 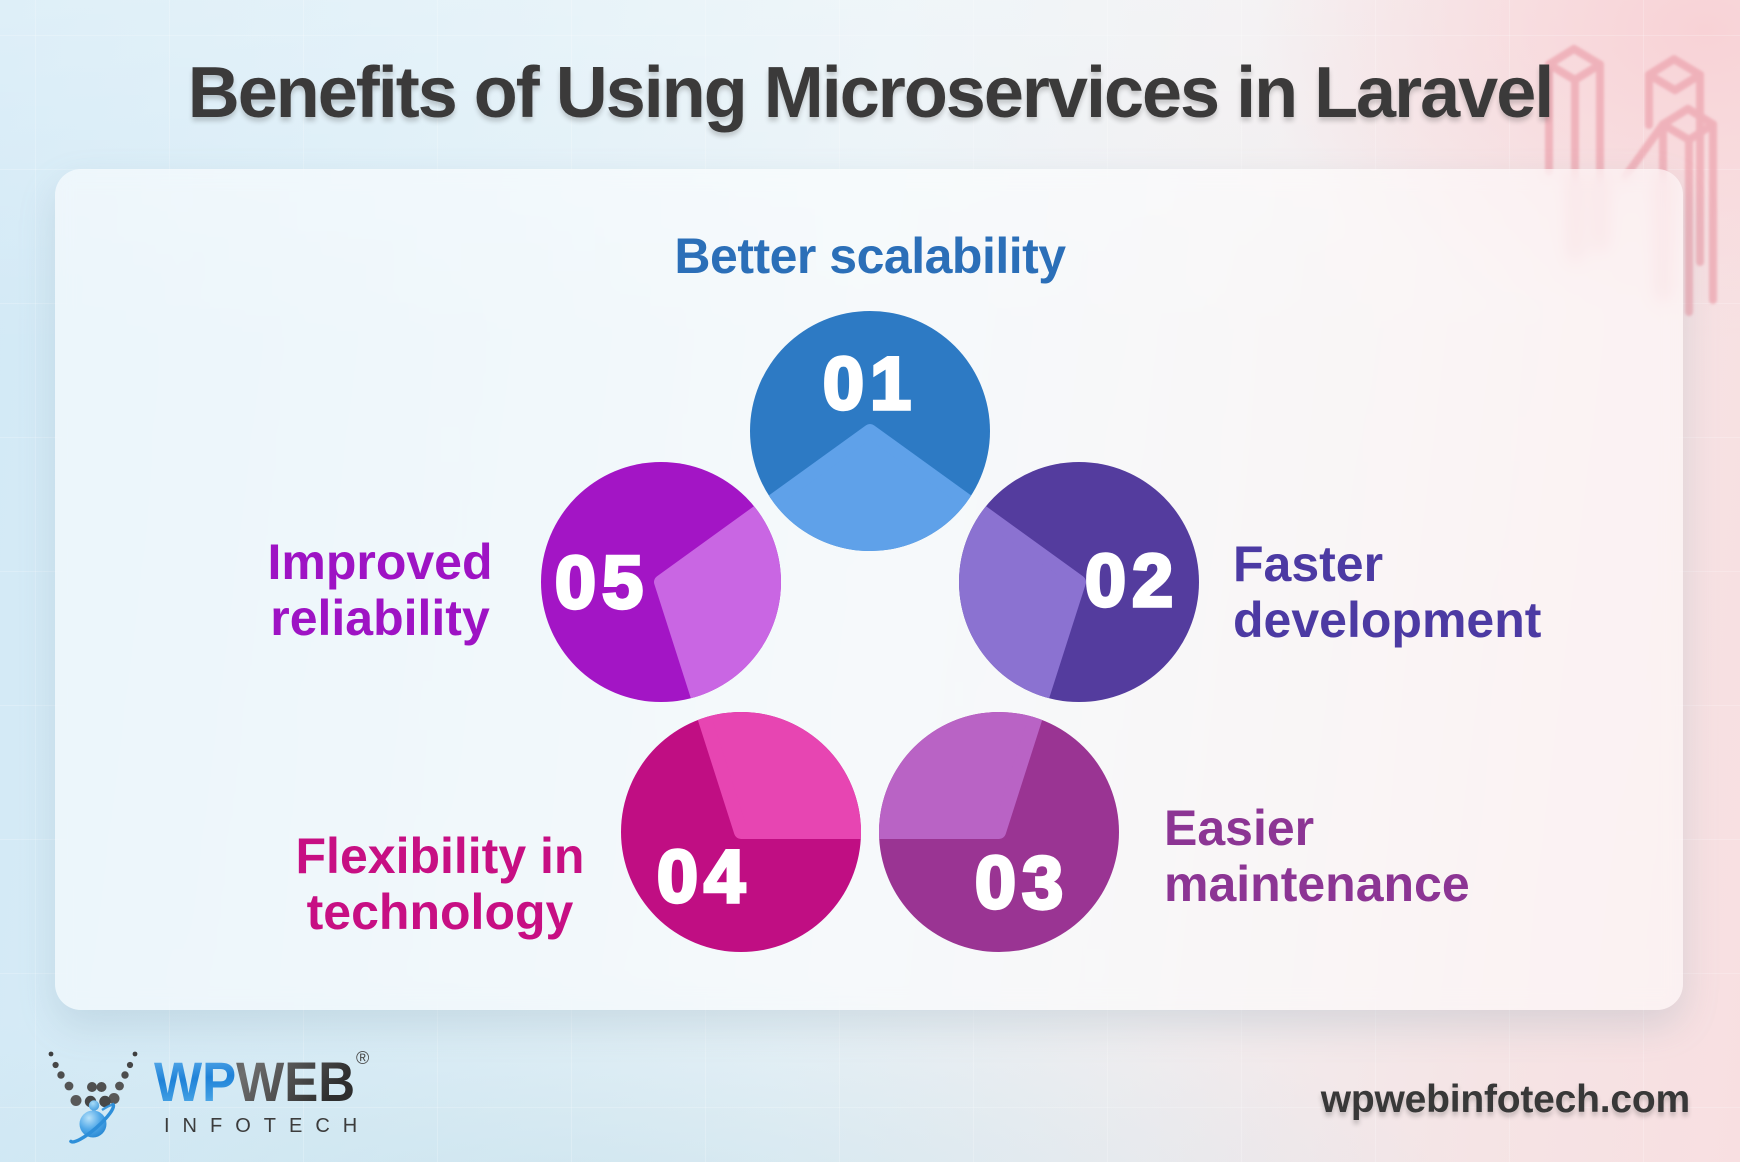 What do you see at coordinates (267, 1126) in the screenshot?
I see `svg-text: INFOTECH` at bounding box center [267, 1126].